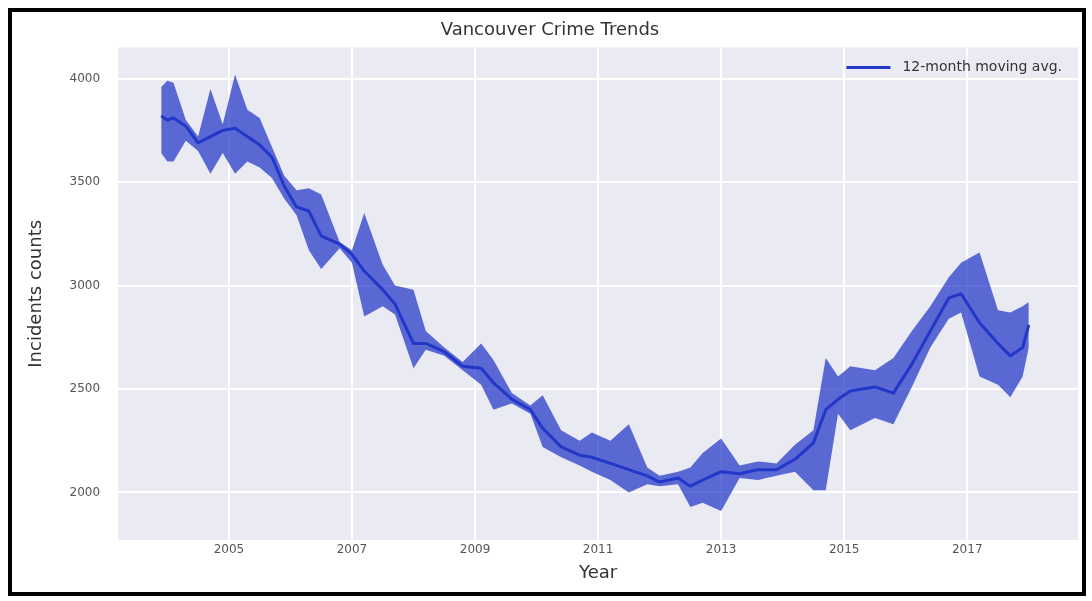 This screenshot has width=1092, height=601. I want to click on chart-title: Vancouver Crime Trends, so click(550, 29).